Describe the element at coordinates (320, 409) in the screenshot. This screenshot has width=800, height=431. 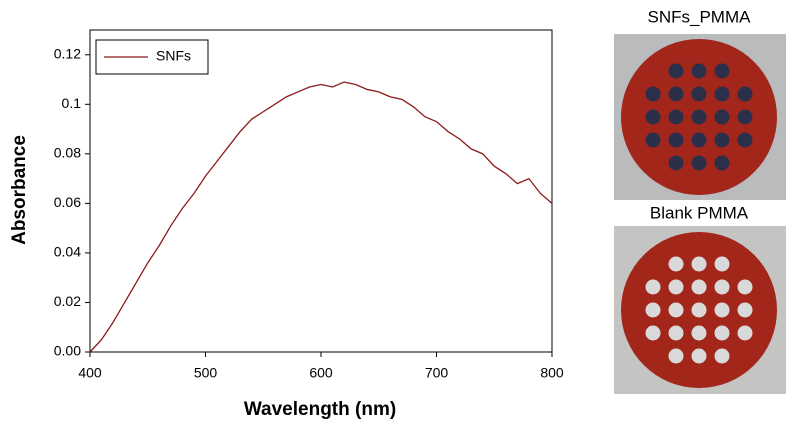
I see `x-axis-label: Wavelength (nm)` at that location.